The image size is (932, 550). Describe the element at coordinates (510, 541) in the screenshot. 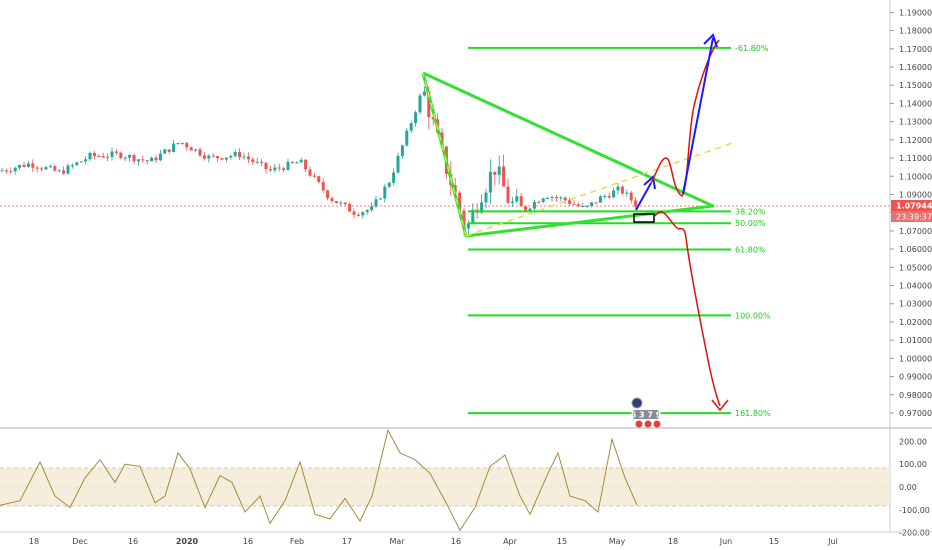

I see `time-tick-label: Apr` at that location.